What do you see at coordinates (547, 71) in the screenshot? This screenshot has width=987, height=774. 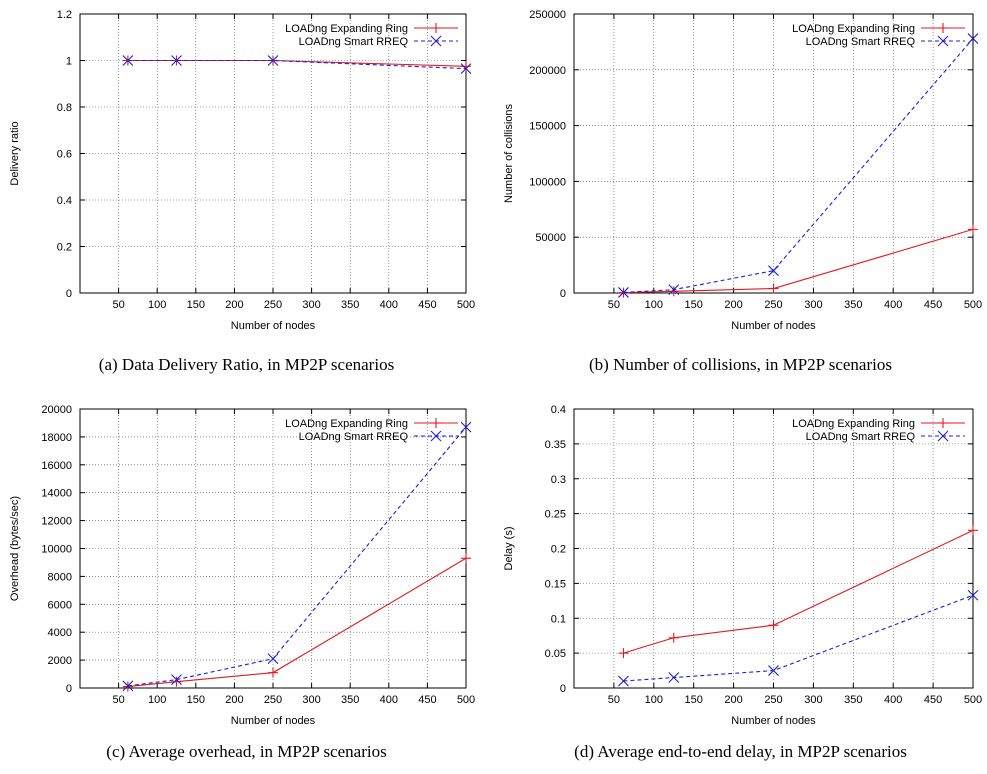 I see `y-tick-label: 200000` at bounding box center [547, 71].